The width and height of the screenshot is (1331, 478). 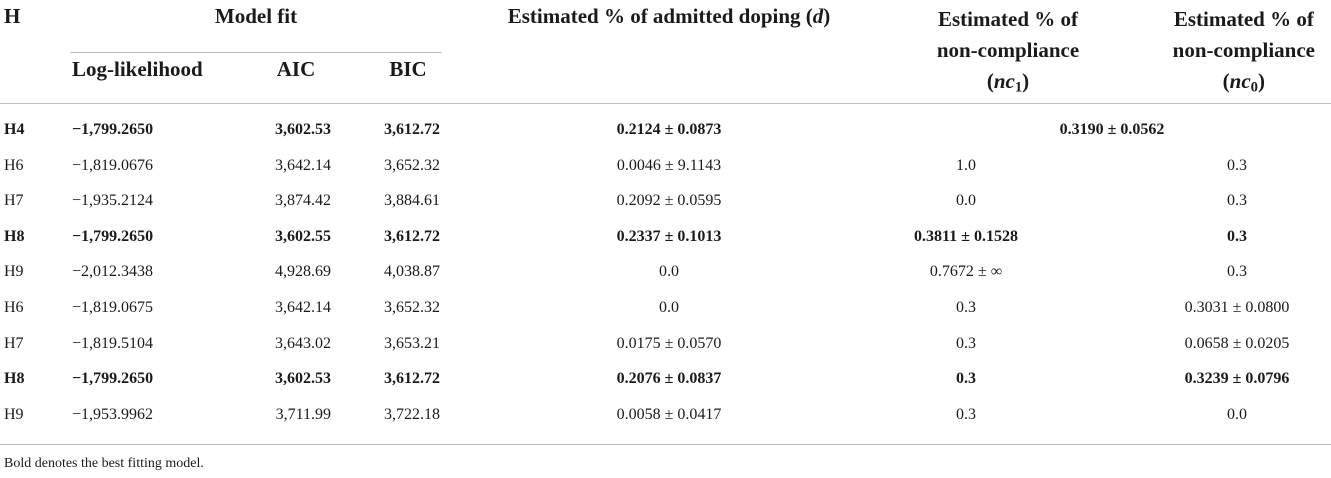 What do you see at coordinates (296, 69) in the screenshot?
I see `header-aic: AIC` at bounding box center [296, 69].